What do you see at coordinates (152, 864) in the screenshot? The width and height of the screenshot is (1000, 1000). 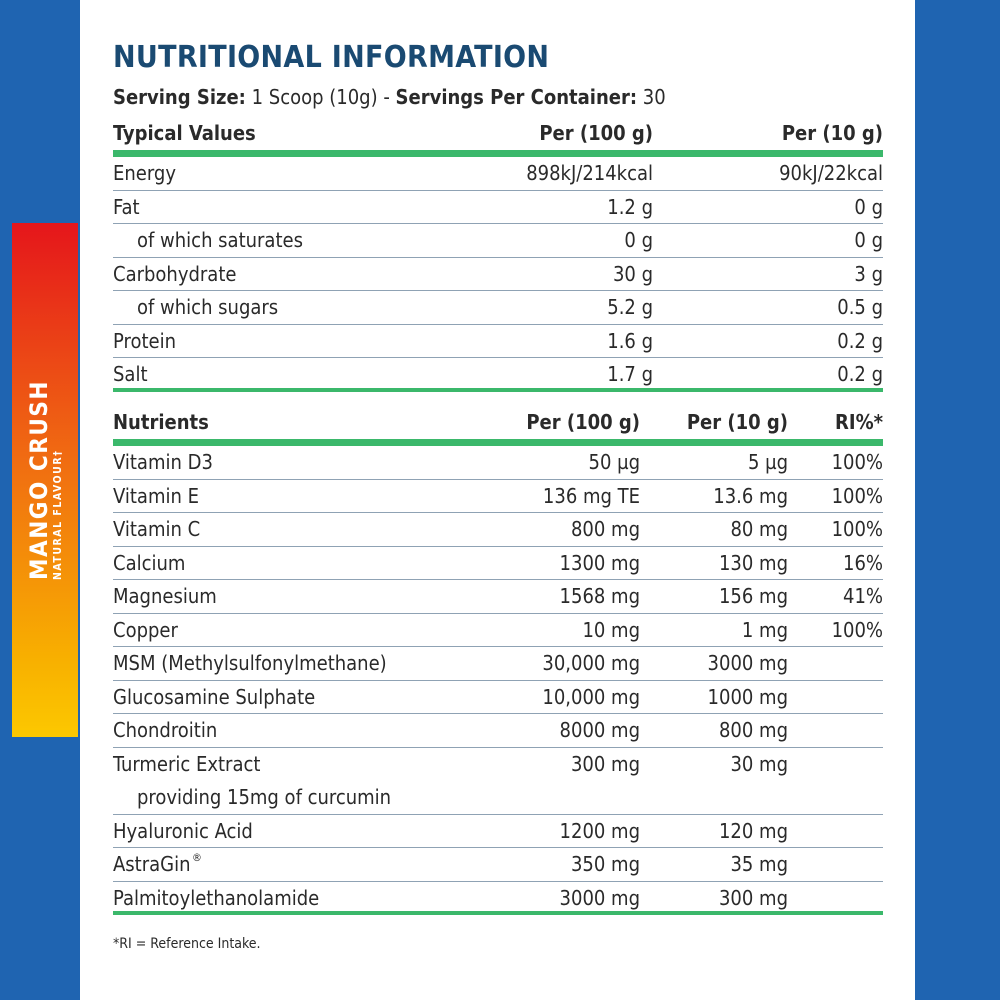 I see `row-label: AstraGin` at bounding box center [152, 864].